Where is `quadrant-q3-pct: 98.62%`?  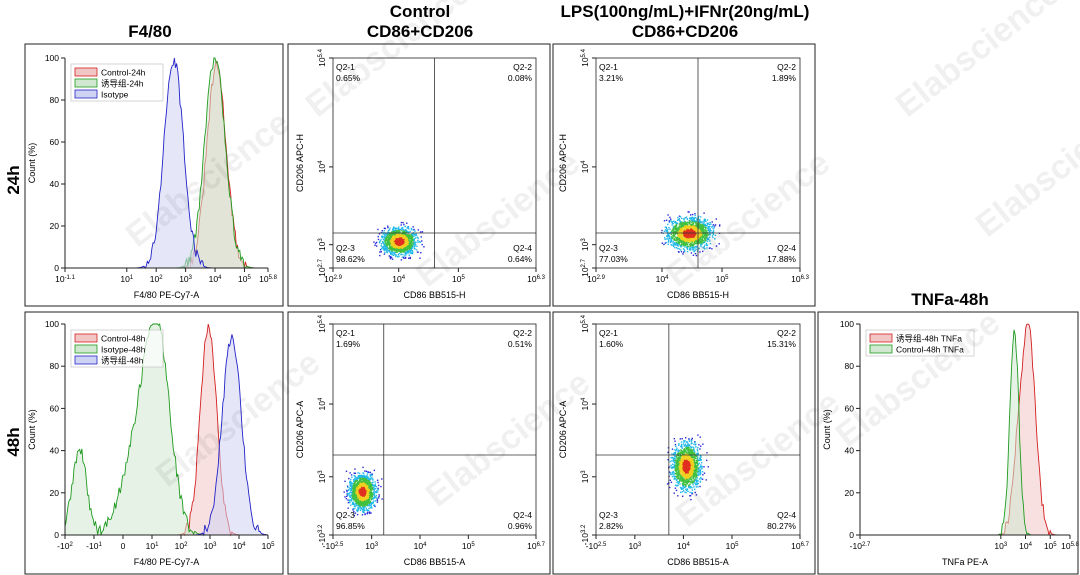
quadrant-q3-pct: 98.62% is located at coordinates (350, 259).